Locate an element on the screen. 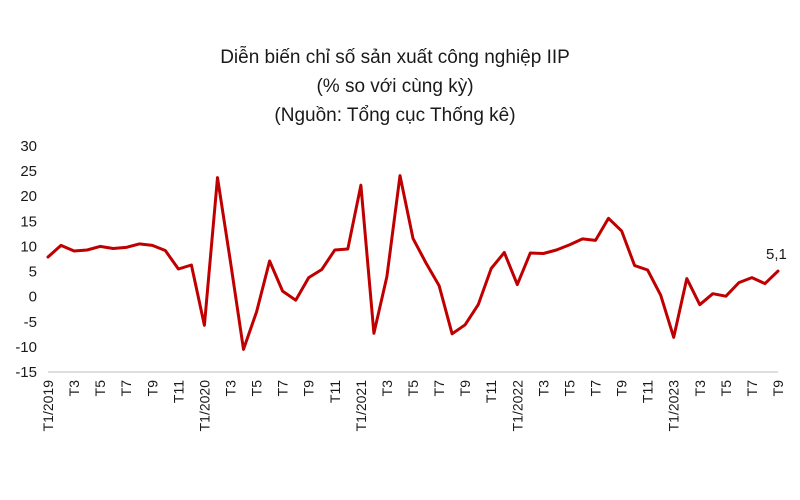 This screenshot has height=500, width=800. x-tick-label: T1/2023 is located at coordinates (674, 406).